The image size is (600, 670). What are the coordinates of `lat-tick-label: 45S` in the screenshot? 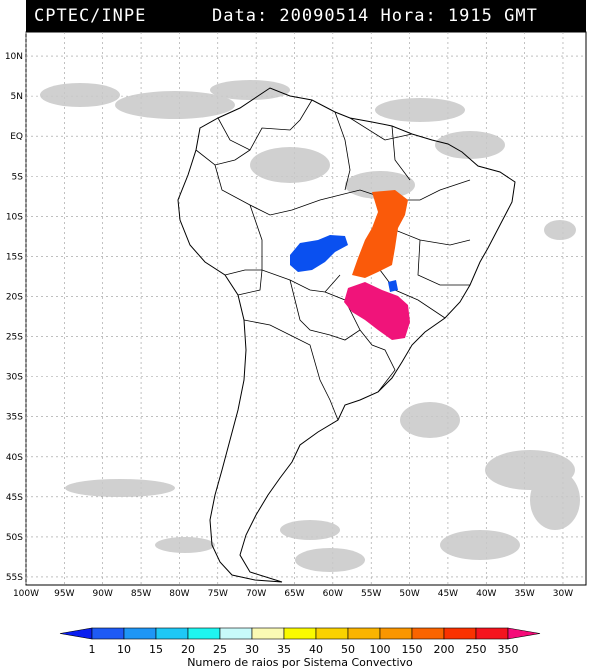 It's located at (14, 498).